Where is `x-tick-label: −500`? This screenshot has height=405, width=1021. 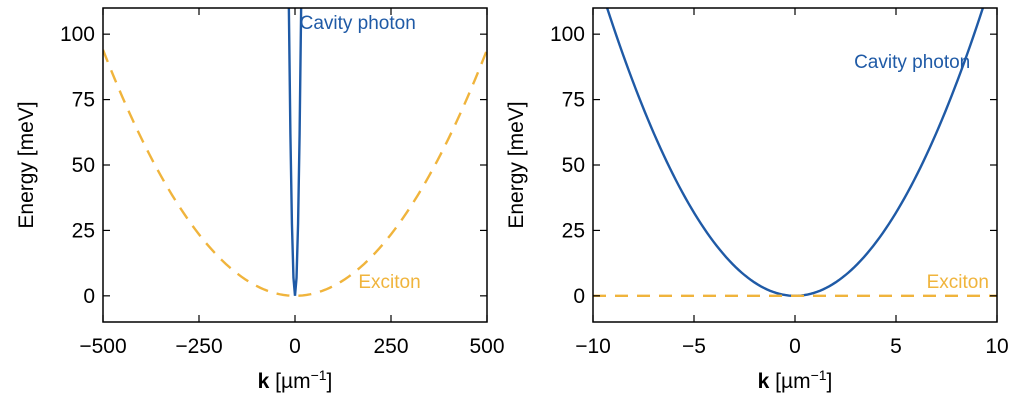 x-tick-label: −500 is located at coordinates (102, 346).